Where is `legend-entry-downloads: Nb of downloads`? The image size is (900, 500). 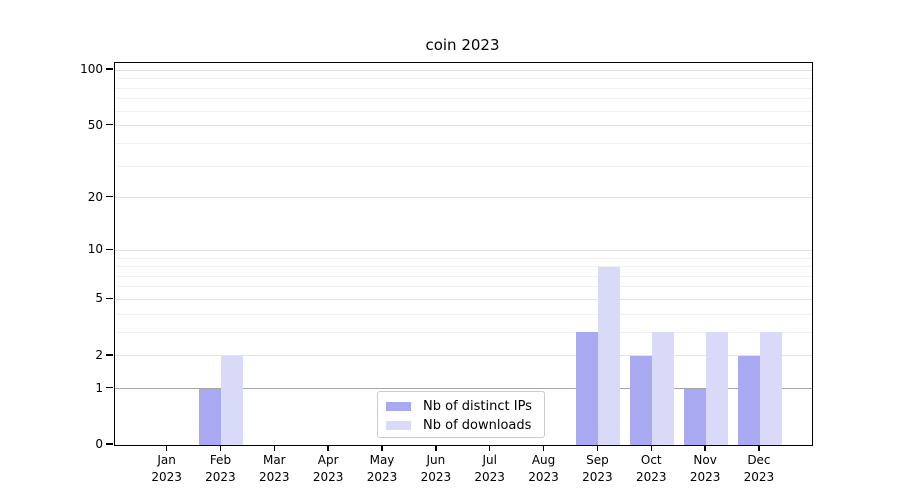
legend-entry-downloads: Nb of downloads is located at coordinates (461, 425).